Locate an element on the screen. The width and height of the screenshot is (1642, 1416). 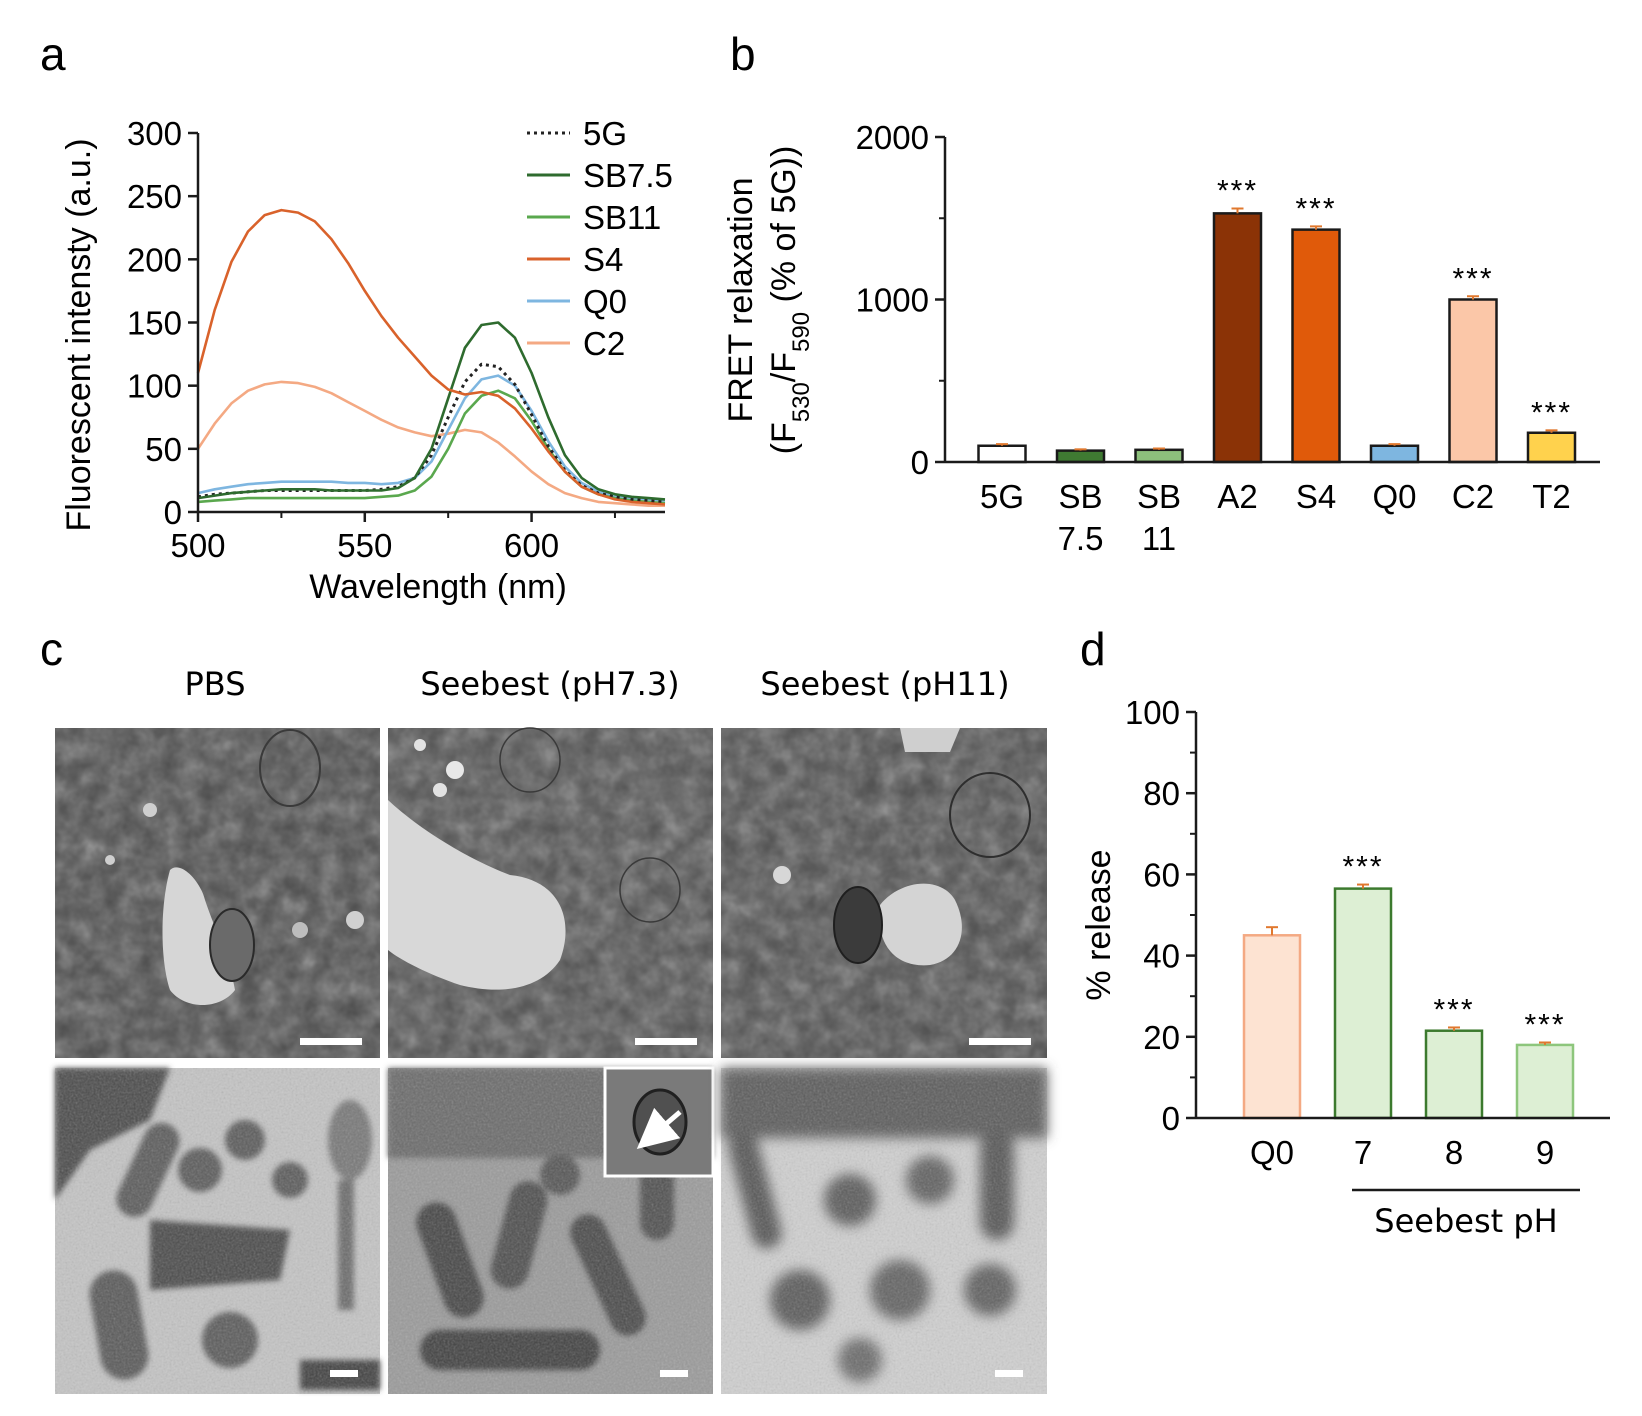
chart-a-x-tick-label: 550 is located at coordinates (364, 545).